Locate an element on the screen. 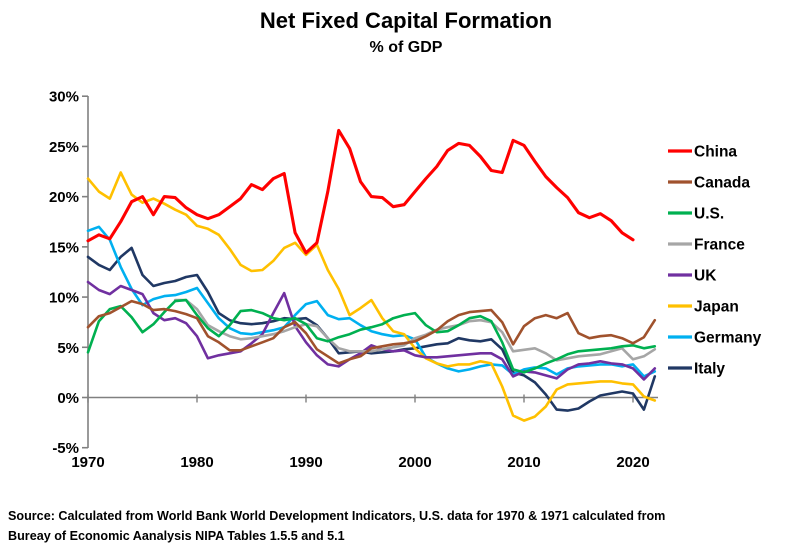  japan-legend-label: Japan is located at coordinates (716, 307).